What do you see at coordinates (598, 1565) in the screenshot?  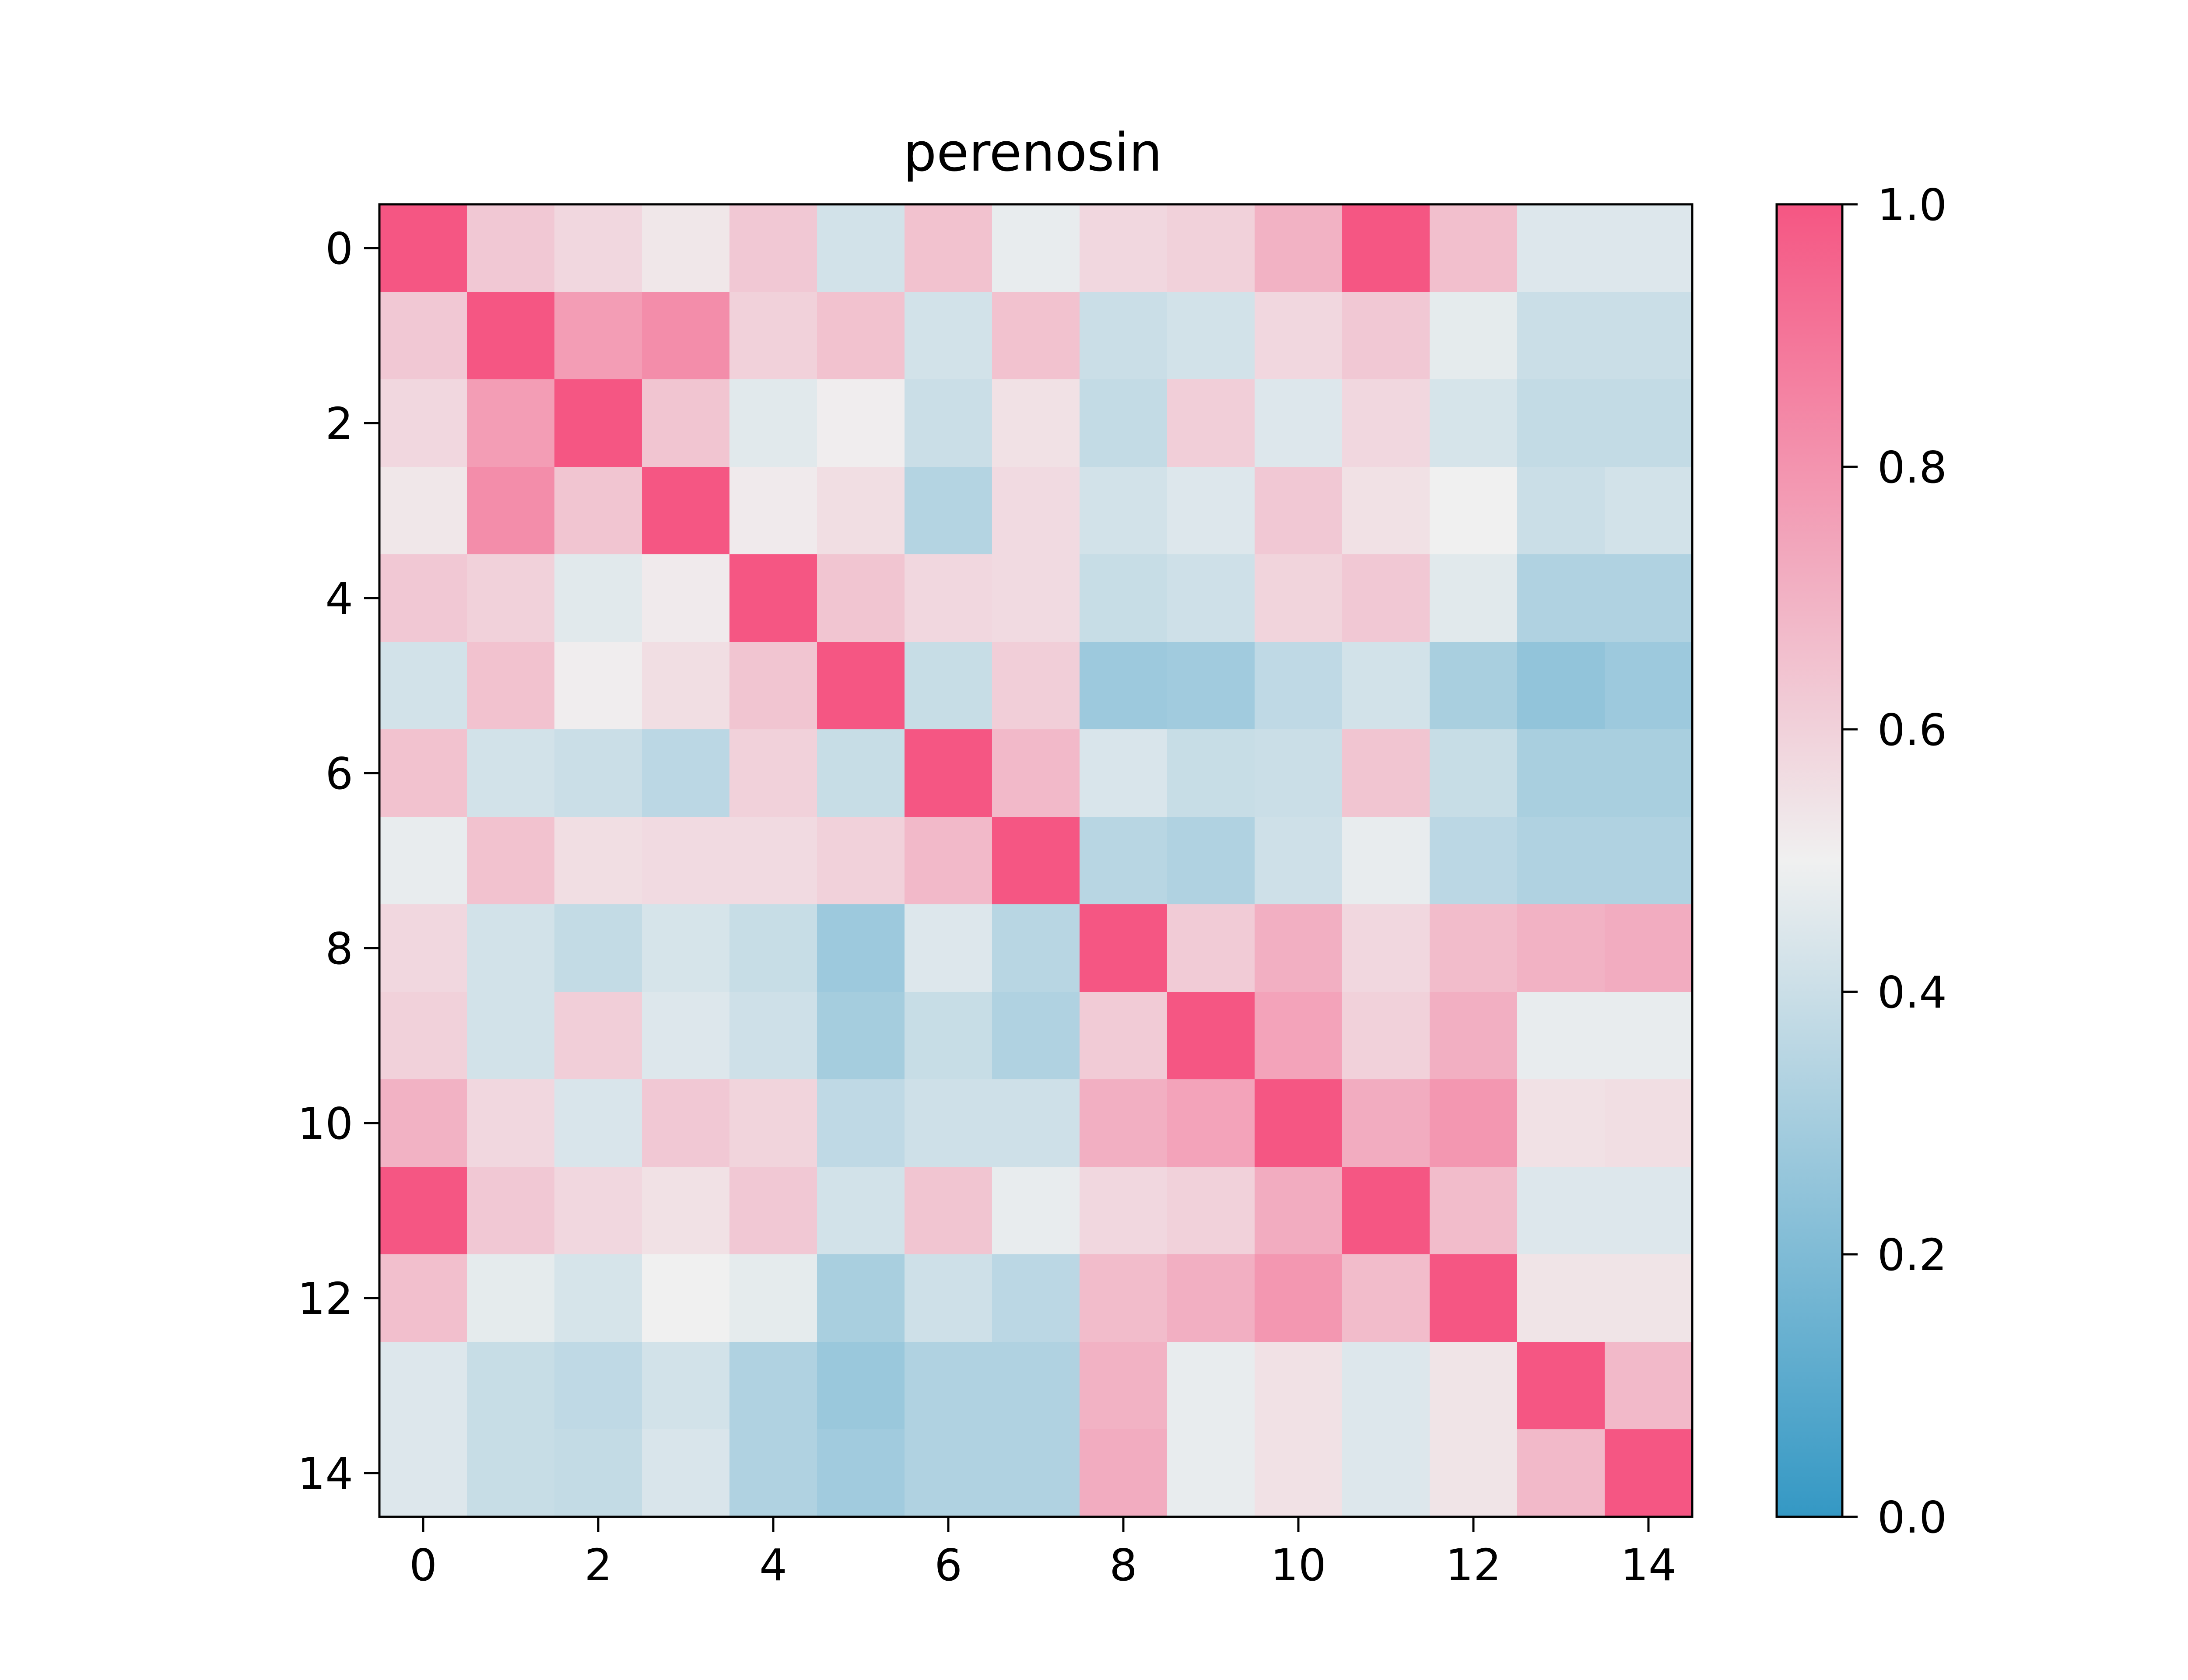 I see `x-tick-label: 2` at bounding box center [598, 1565].